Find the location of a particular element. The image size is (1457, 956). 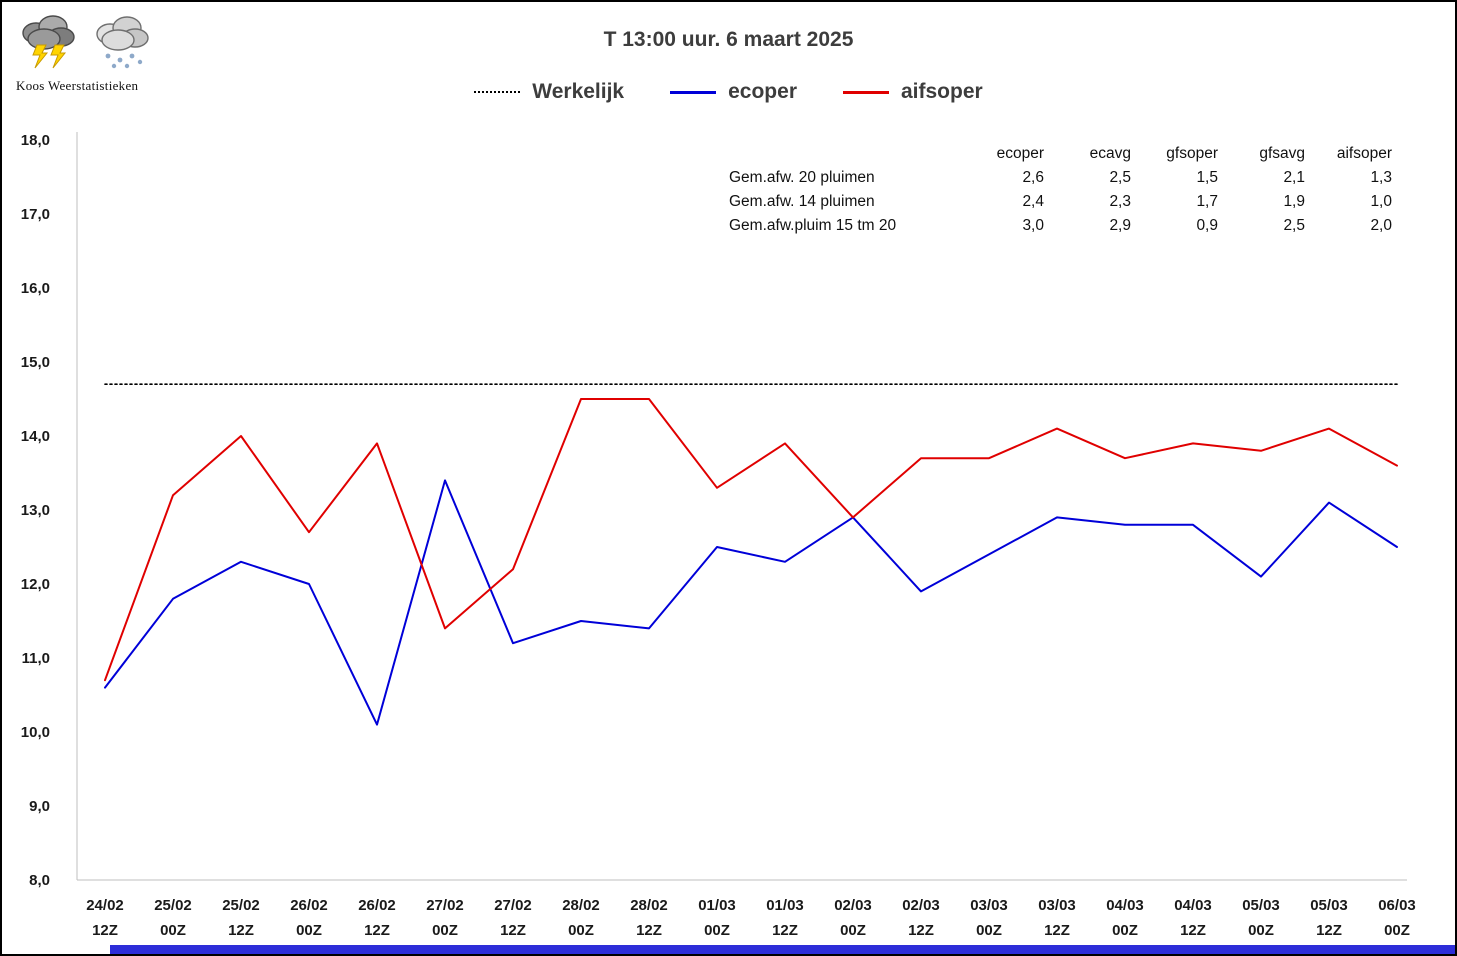

stats-value-cell: 1,5 is located at coordinates (1207, 177).